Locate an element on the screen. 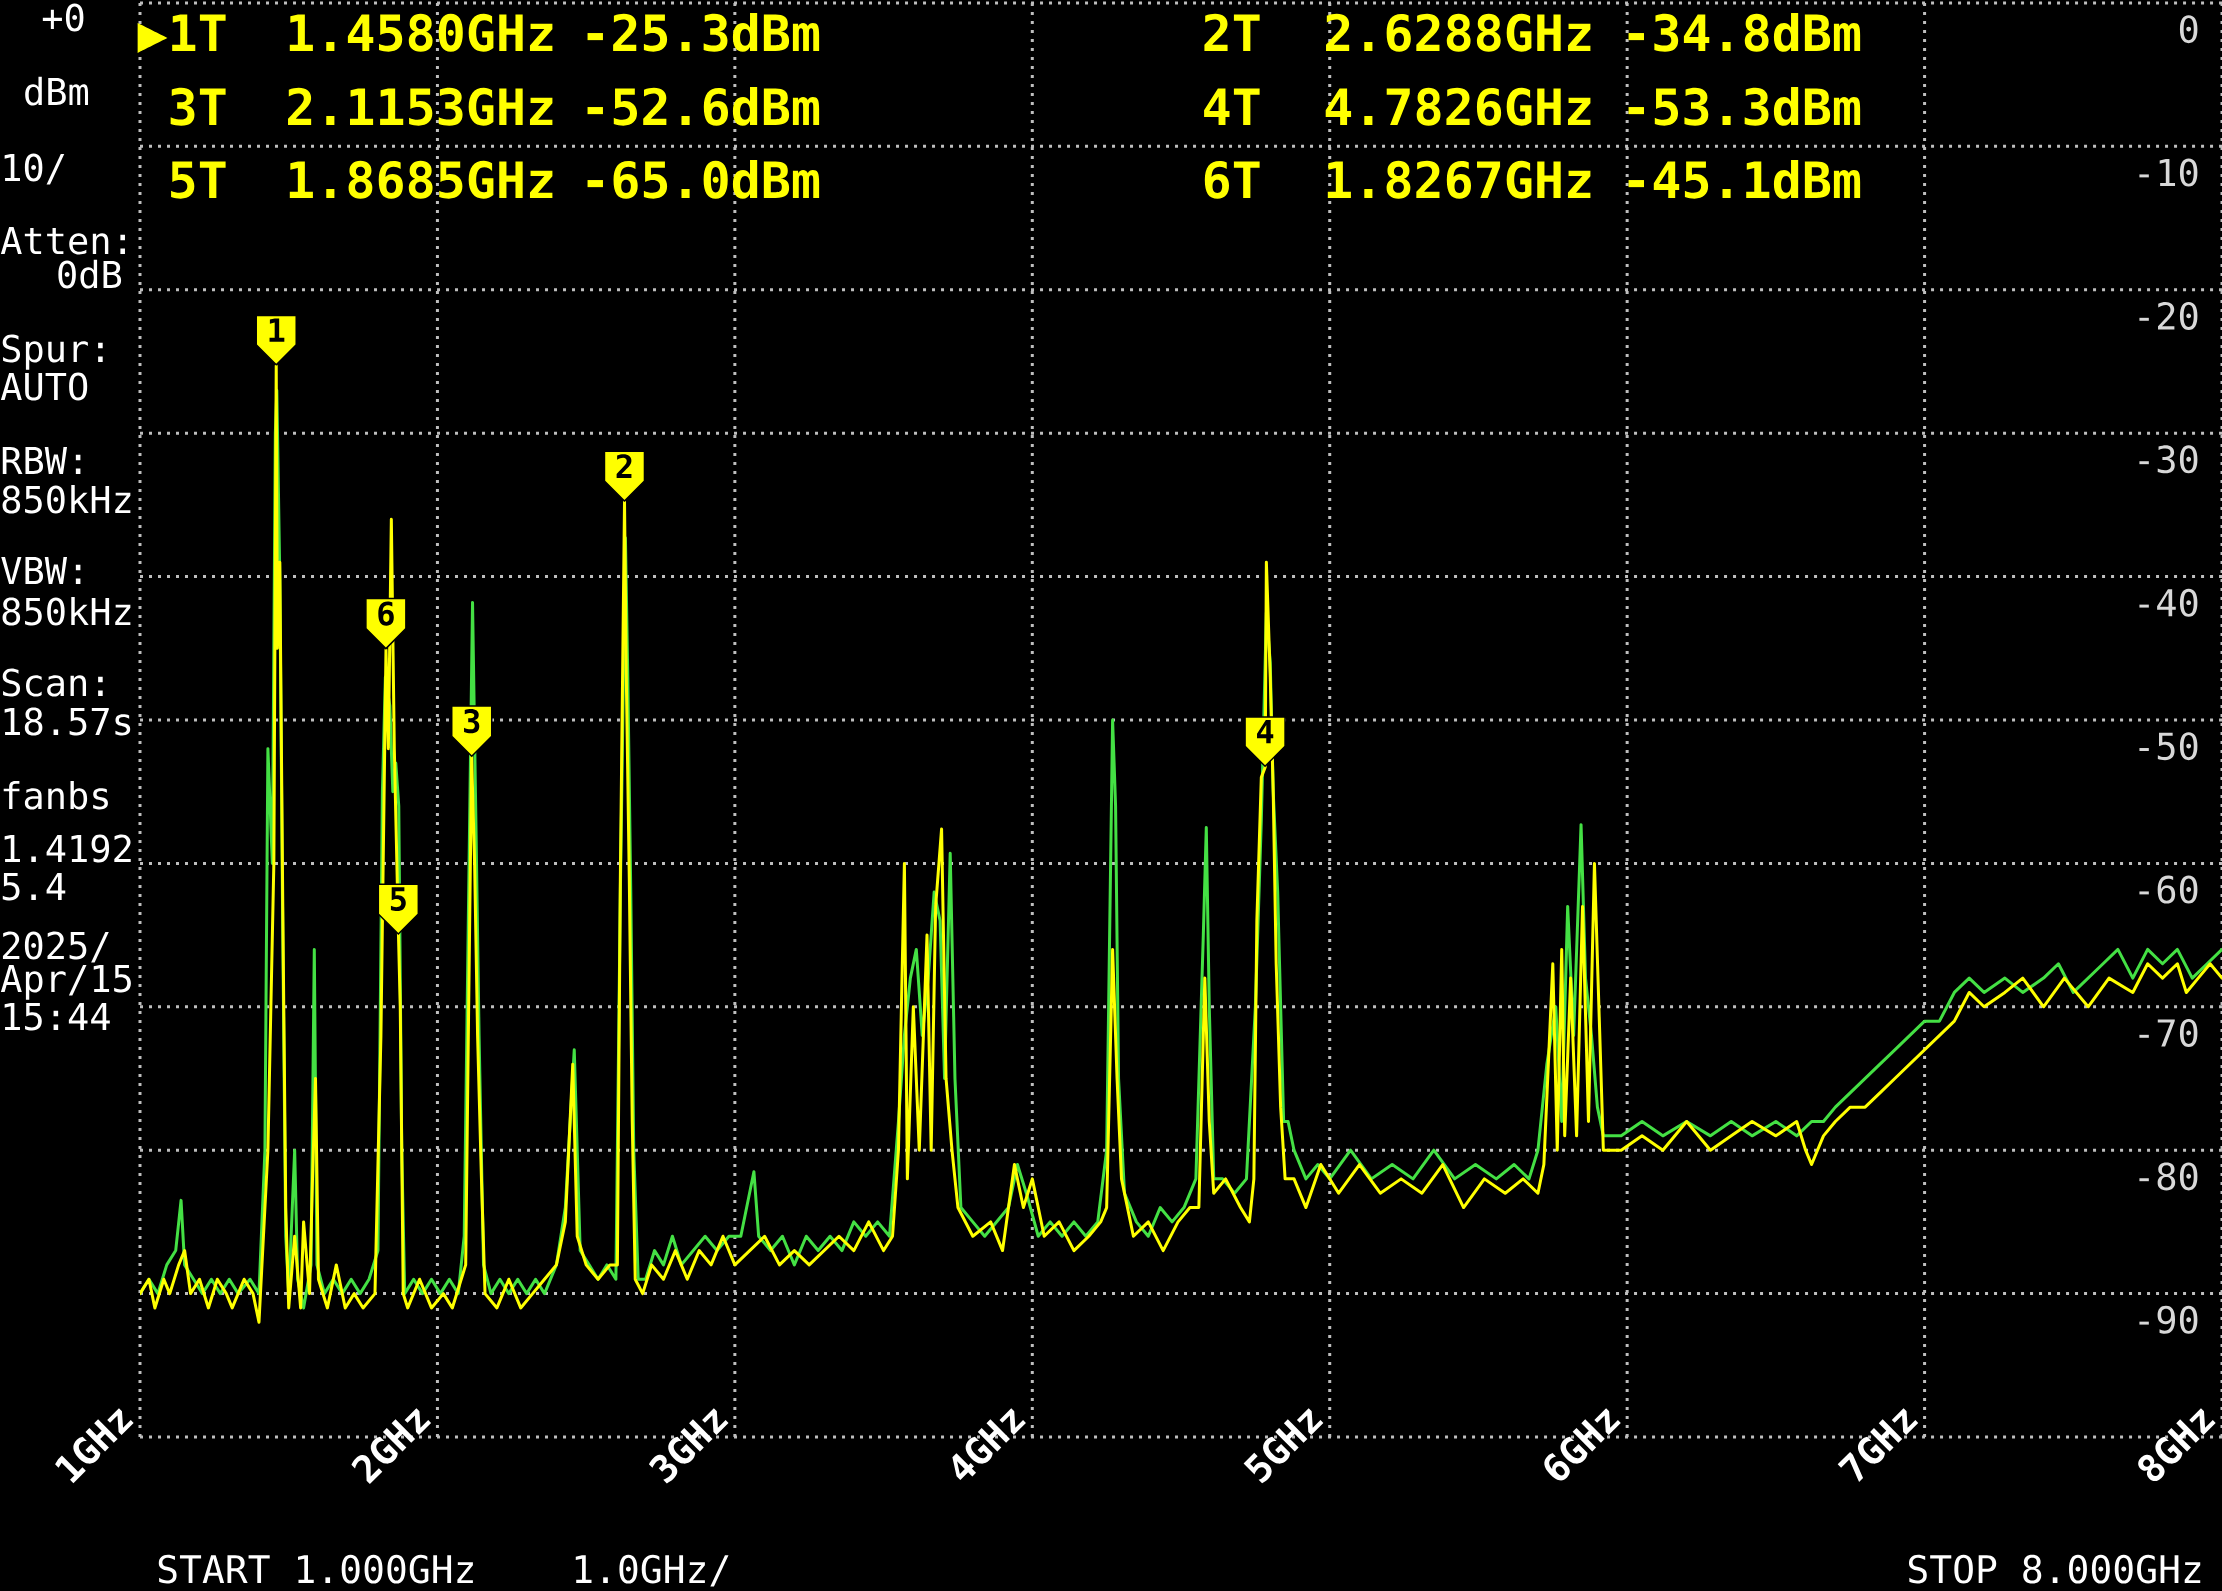 The image size is (2222, 1591). text: AUTO is located at coordinates (44, 386).